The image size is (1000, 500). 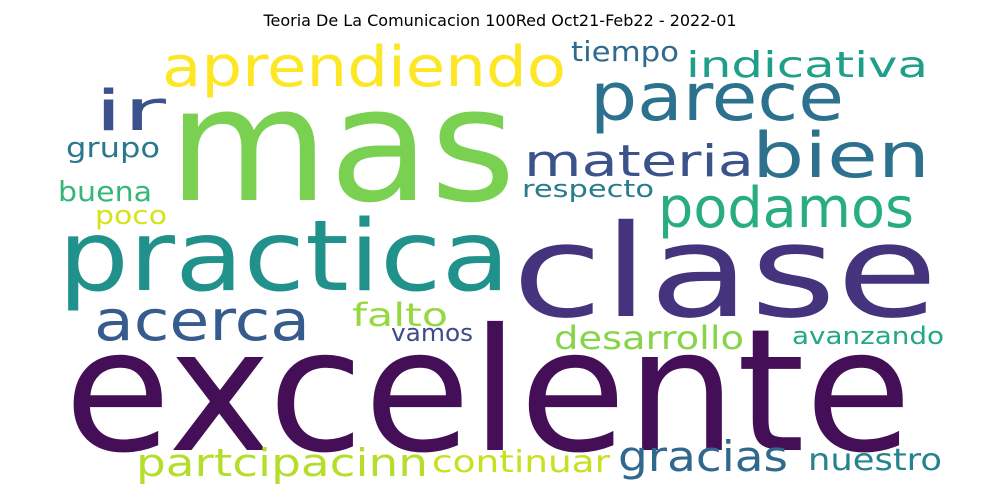 I want to click on word-parece: parece, so click(x=717, y=97).